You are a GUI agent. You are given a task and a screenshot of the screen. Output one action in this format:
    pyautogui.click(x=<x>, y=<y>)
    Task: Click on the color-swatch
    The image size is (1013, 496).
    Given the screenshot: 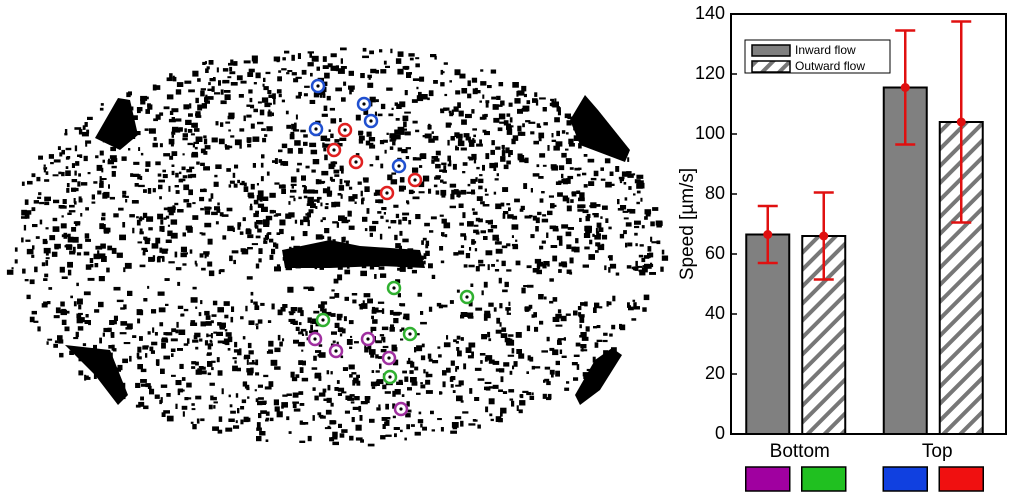 What is the action you would take?
    pyautogui.click(x=768, y=479)
    